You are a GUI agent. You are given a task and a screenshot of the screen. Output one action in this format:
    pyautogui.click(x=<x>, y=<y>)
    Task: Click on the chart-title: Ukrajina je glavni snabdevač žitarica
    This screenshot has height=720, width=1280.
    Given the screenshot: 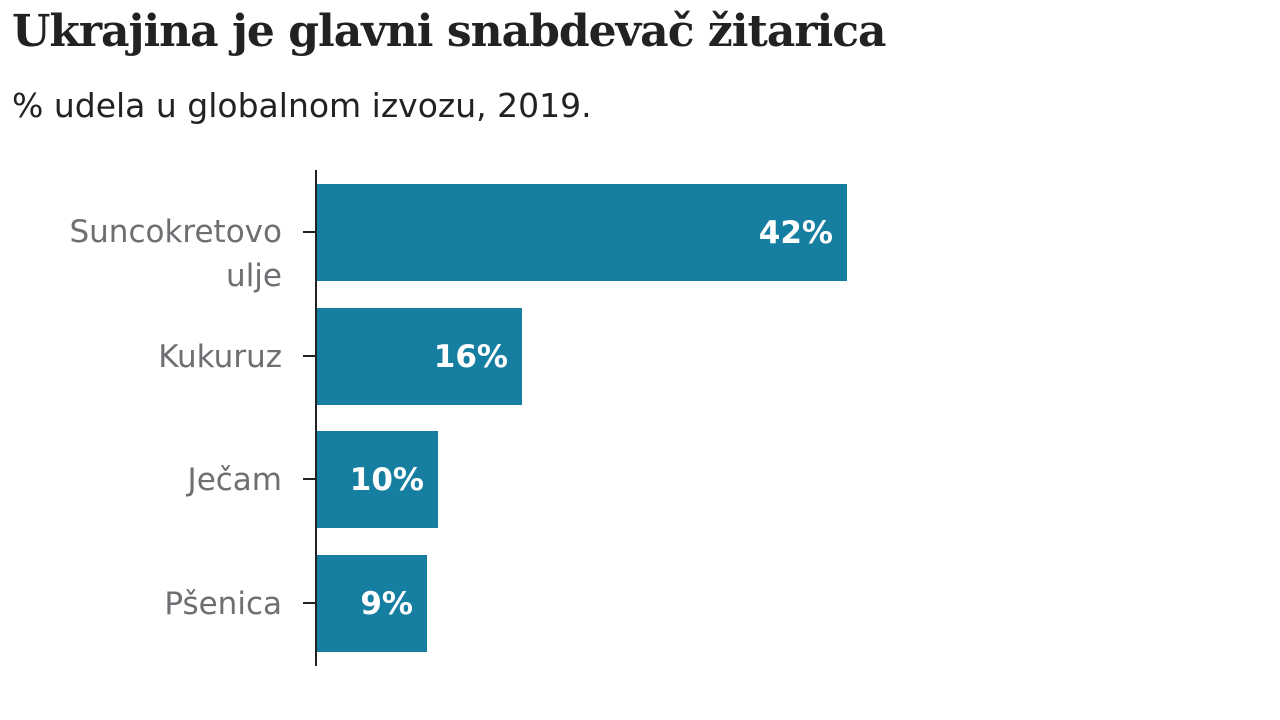 What is the action you would take?
    pyautogui.click(x=449, y=31)
    